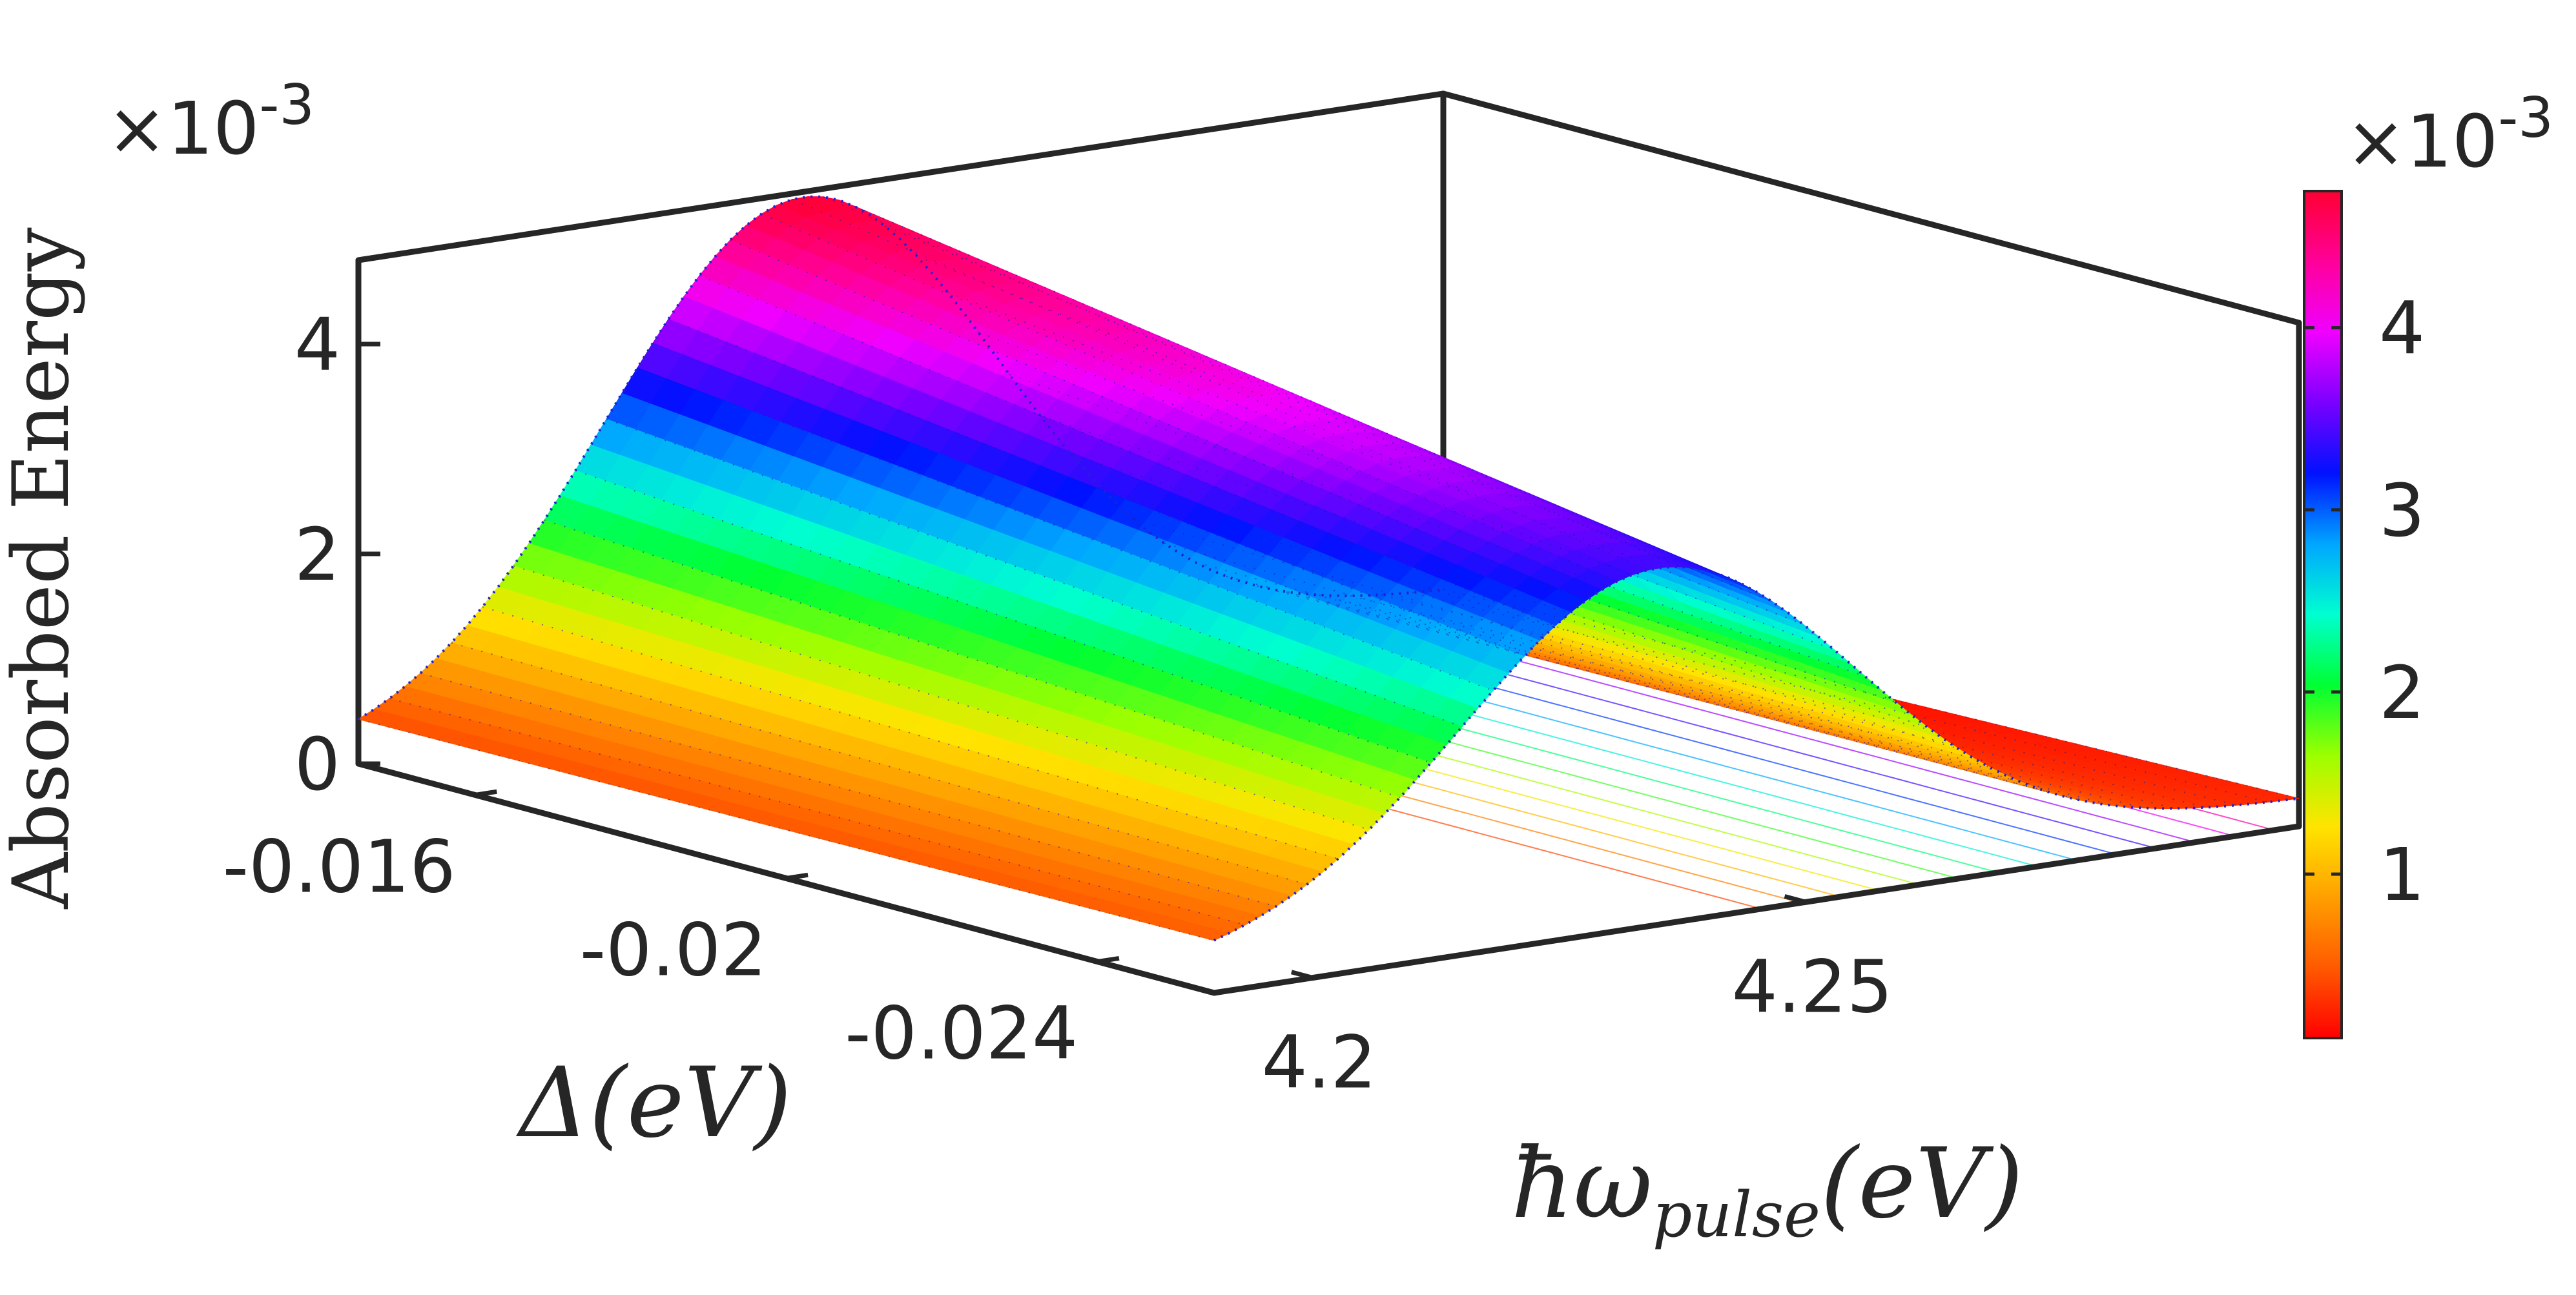 This screenshot has width=2576, height=1295. What do you see at coordinates (2402, 693) in the screenshot?
I see `colorbar-tick-label: 2` at bounding box center [2402, 693].